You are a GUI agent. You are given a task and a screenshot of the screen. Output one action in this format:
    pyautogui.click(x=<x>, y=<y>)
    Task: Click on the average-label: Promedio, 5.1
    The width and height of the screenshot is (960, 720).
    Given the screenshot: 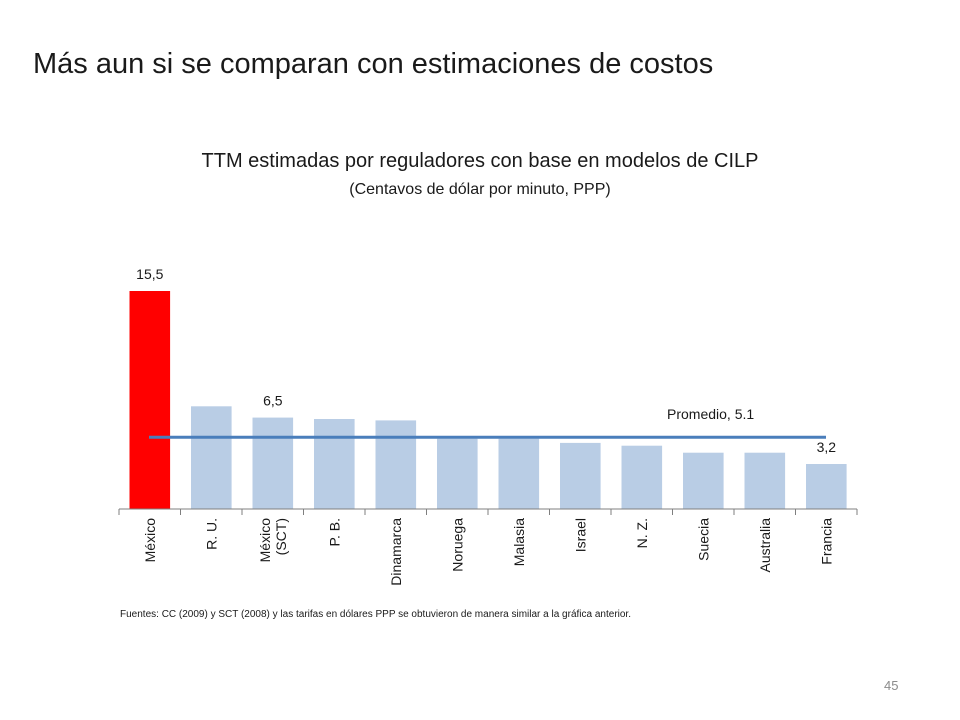 What is the action you would take?
    pyautogui.click(x=710, y=414)
    